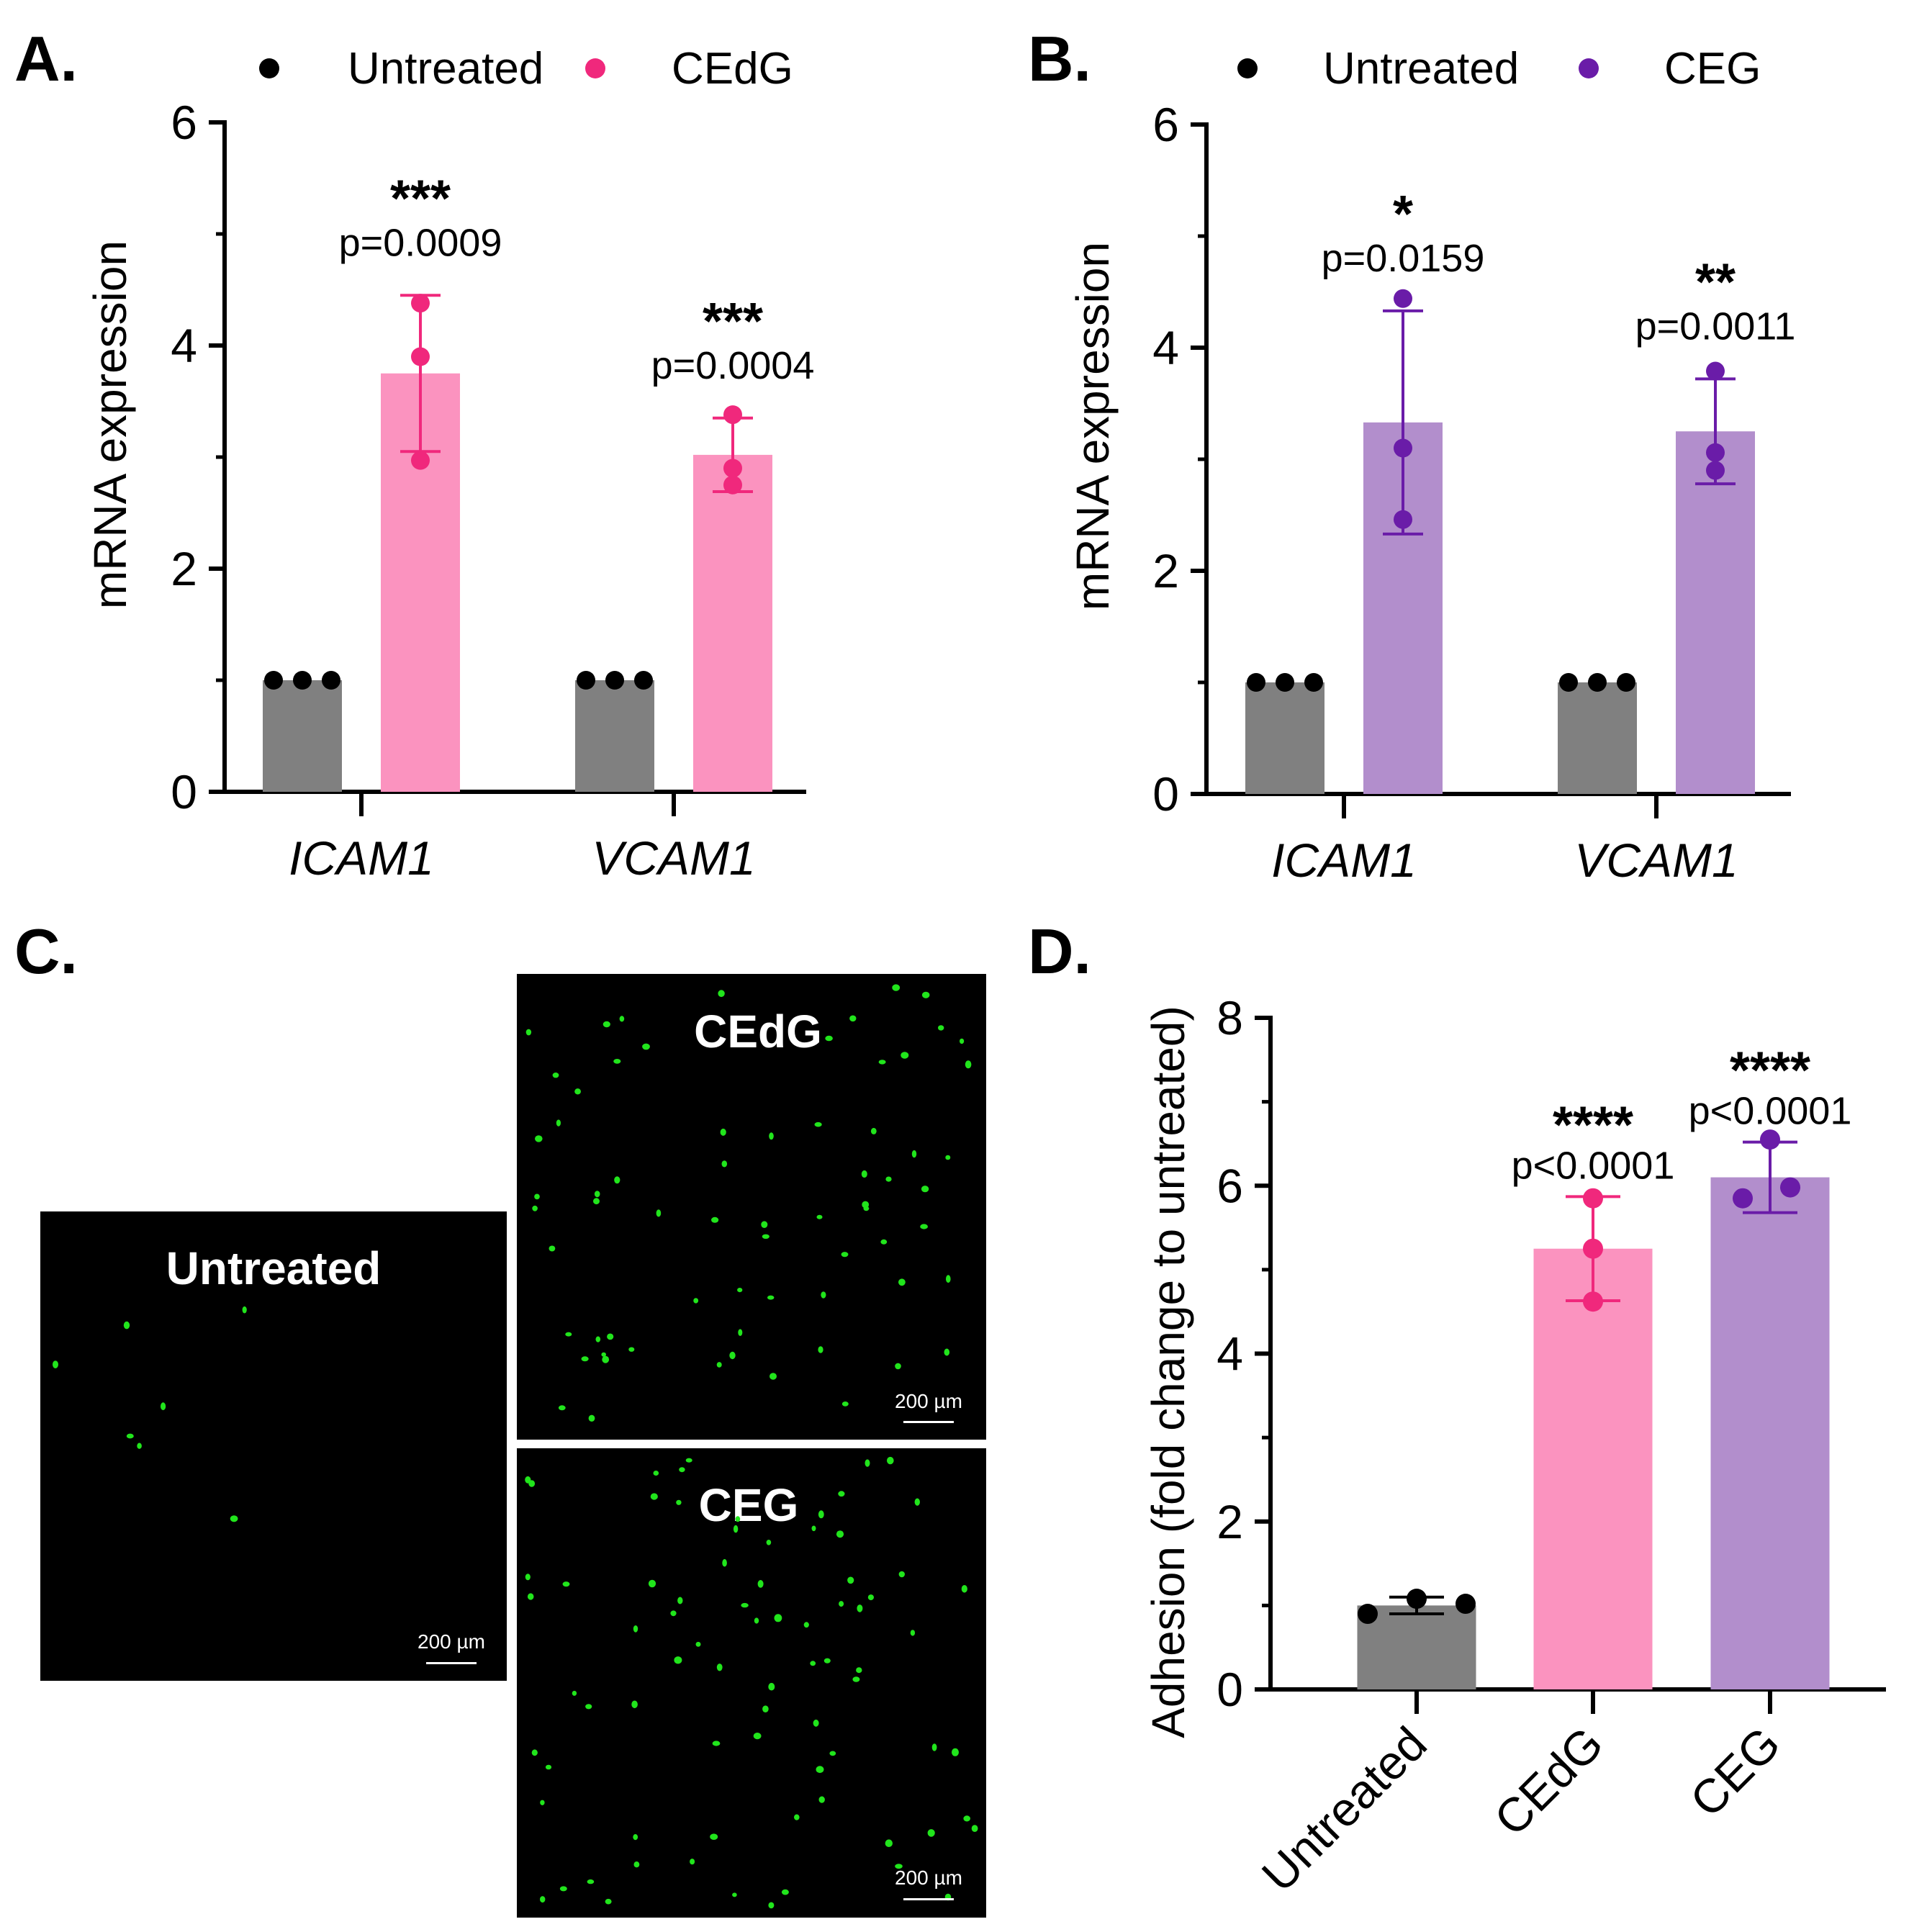 The width and height of the screenshot is (1909, 1932). I want to click on legend-a-untreated-label: Untreated, so click(445, 69).